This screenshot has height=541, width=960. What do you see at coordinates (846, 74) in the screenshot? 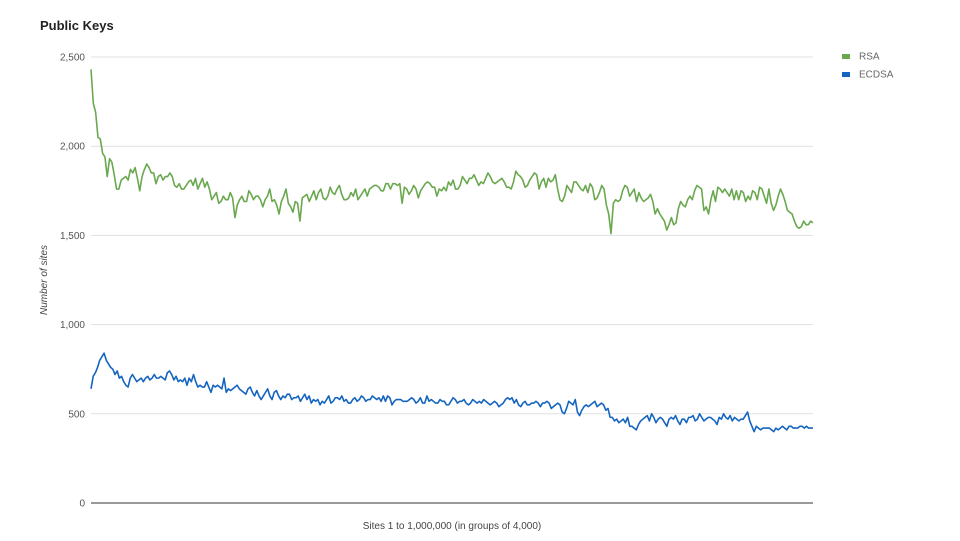
I see `legend-swatch-ecdsa` at bounding box center [846, 74].